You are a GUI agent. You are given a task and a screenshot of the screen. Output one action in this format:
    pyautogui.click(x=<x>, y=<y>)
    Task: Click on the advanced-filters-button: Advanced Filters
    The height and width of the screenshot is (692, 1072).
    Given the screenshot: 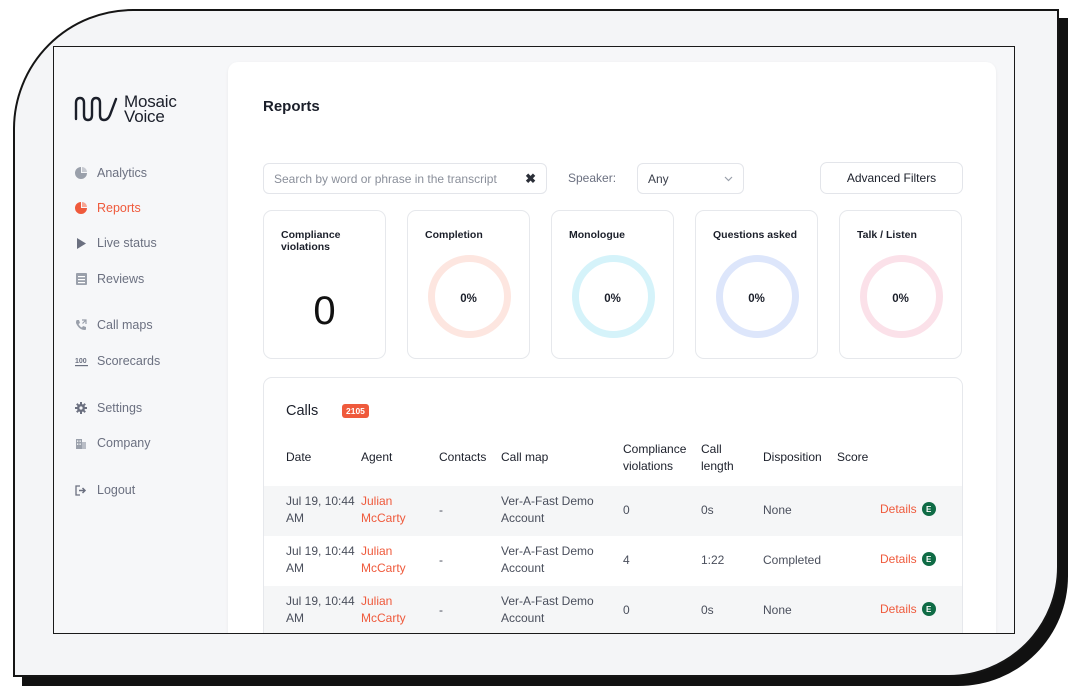 What is the action you would take?
    pyautogui.click(x=891, y=178)
    